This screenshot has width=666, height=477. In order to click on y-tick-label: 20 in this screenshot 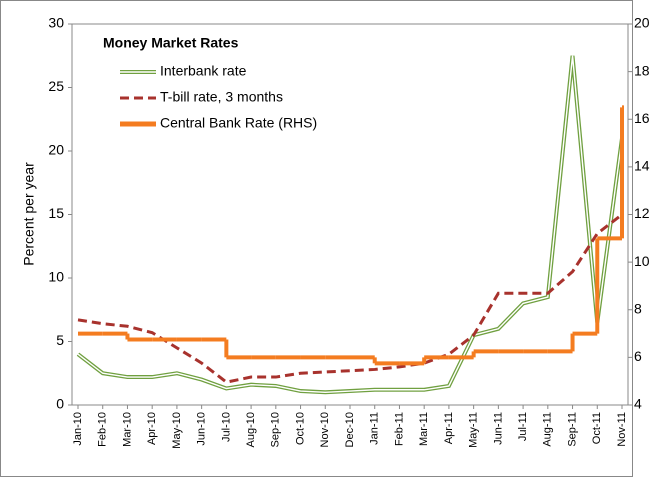, I will do `click(56, 150)`.